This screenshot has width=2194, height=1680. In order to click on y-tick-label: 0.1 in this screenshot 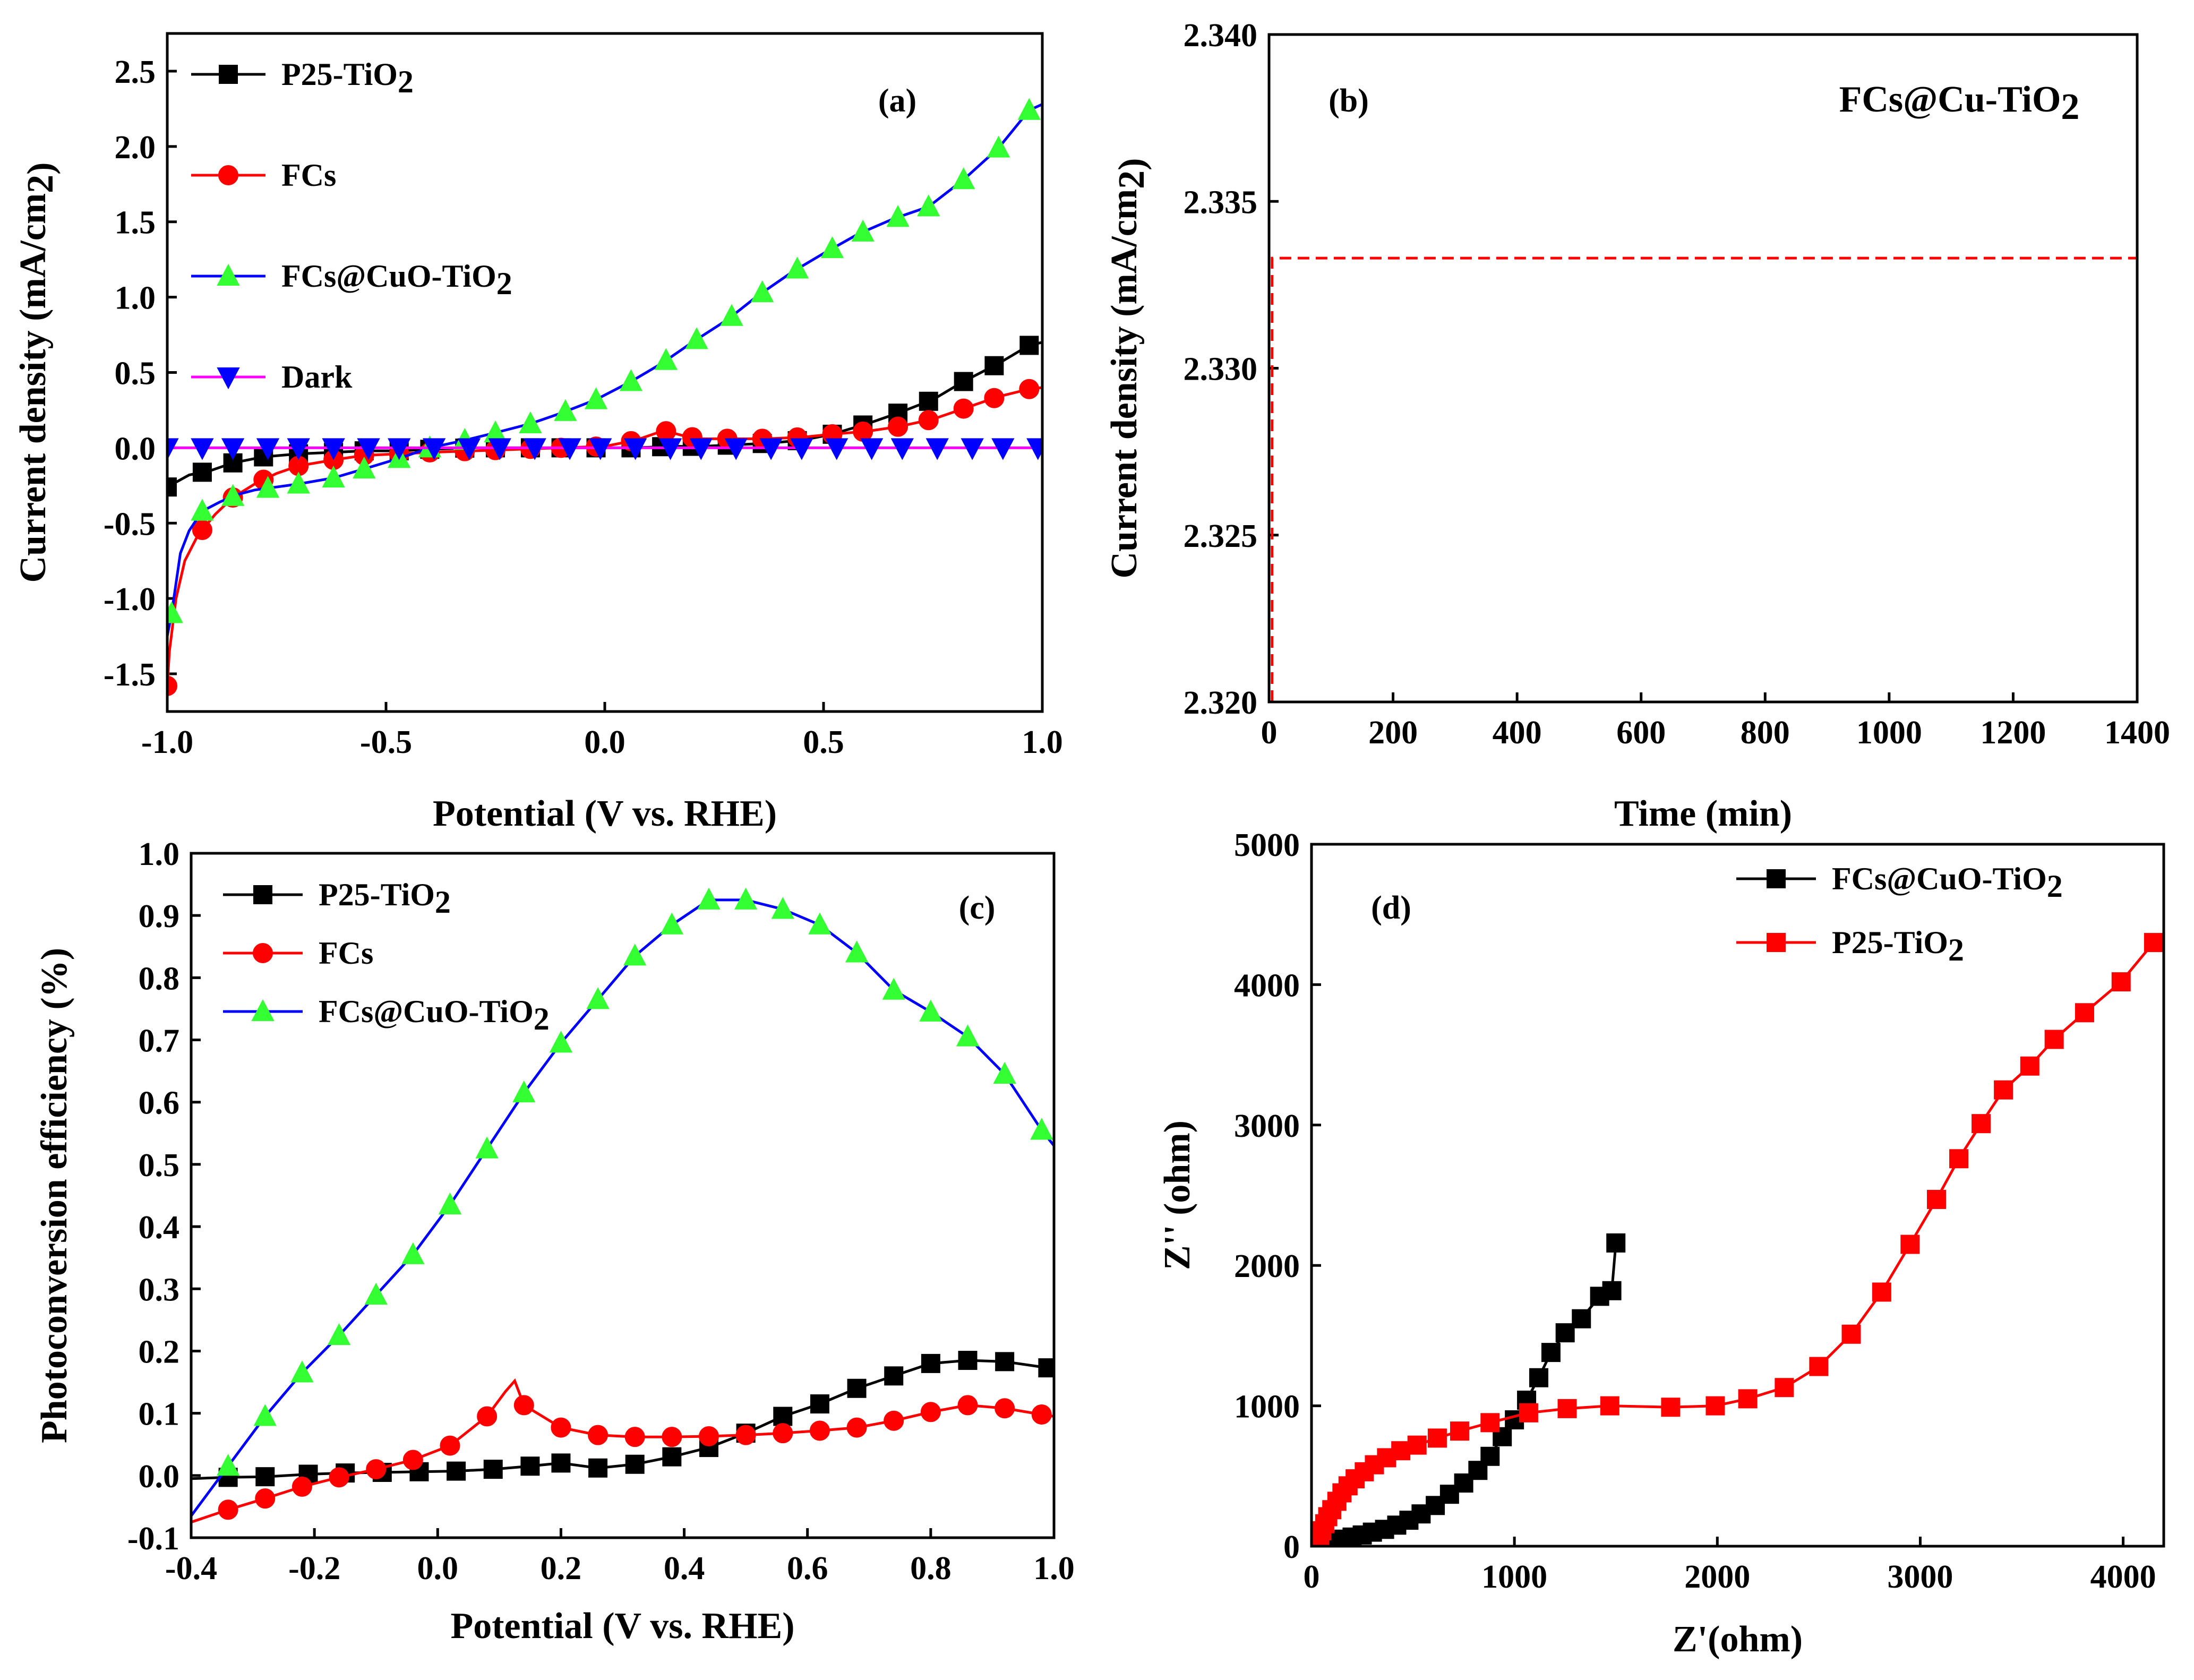, I will do `click(159, 1414)`.